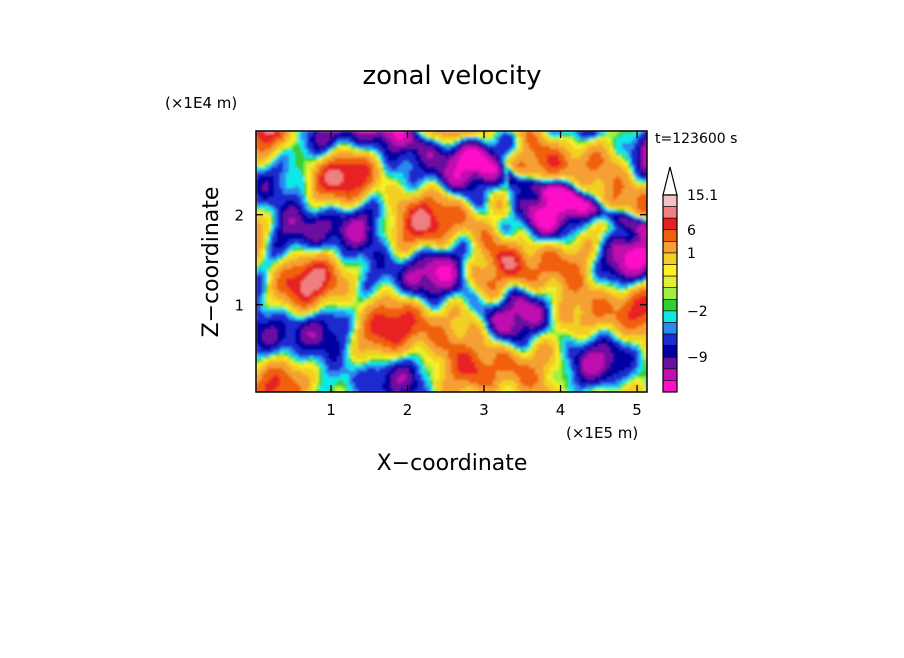 The image size is (904, 658). Describe the element at coordinates (691, 254) in the screenshot. I see `colorbar-tick-label: 1` at that location.